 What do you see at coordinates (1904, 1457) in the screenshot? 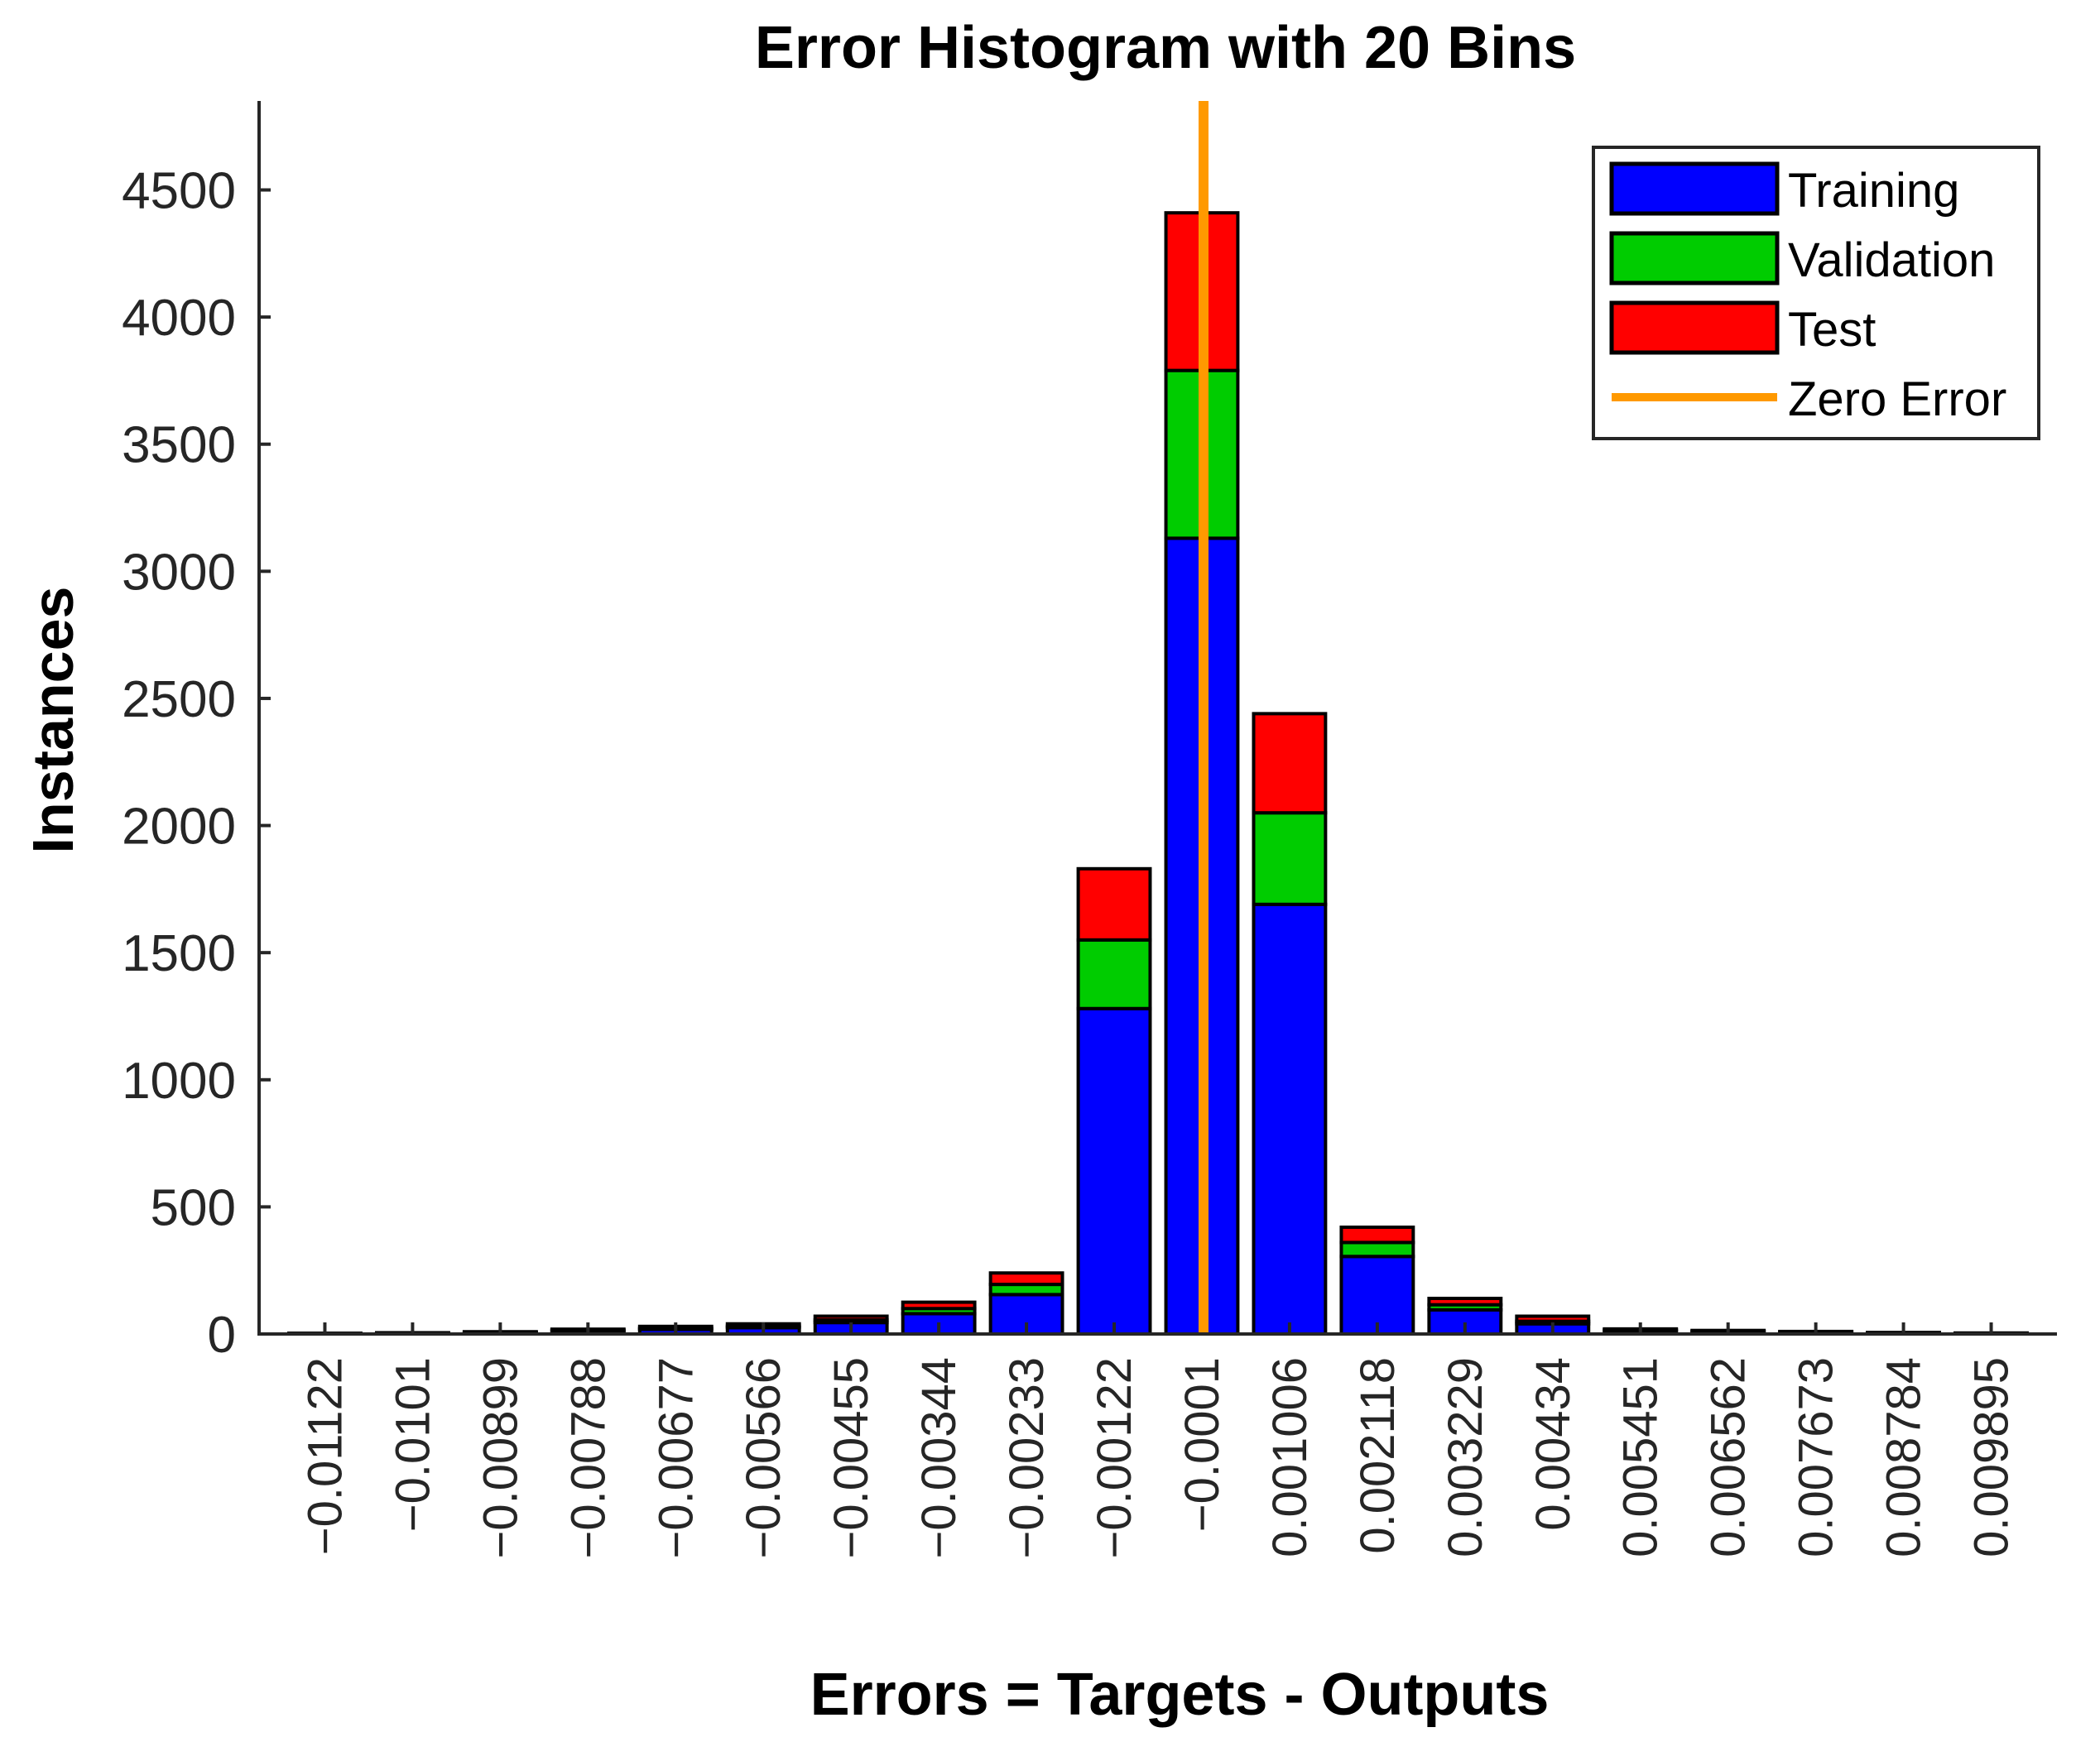
I see `x-tick-label: 0.008784` at bounding box center [1904, 1457].